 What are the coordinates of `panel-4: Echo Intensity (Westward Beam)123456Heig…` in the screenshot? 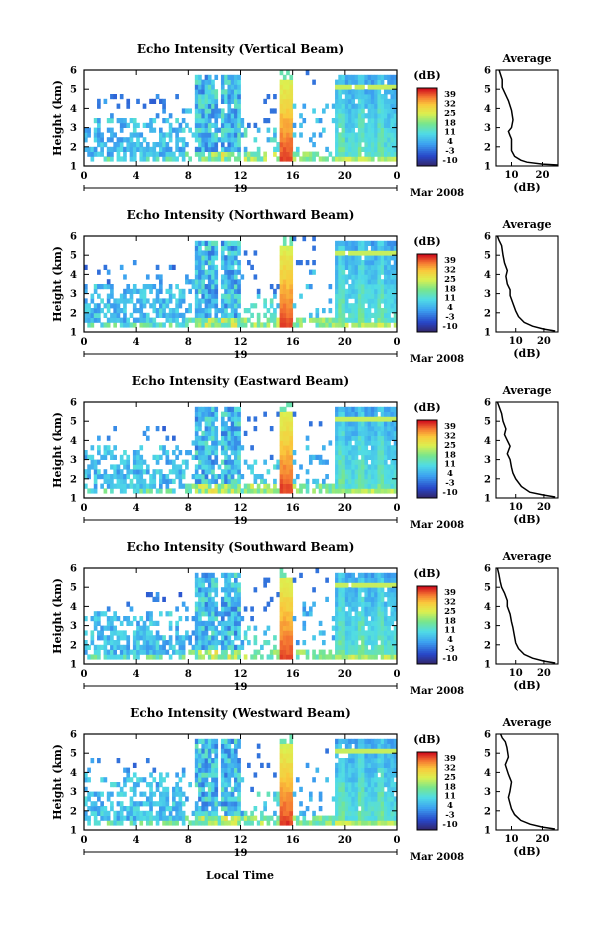 It's located at (304, 784).